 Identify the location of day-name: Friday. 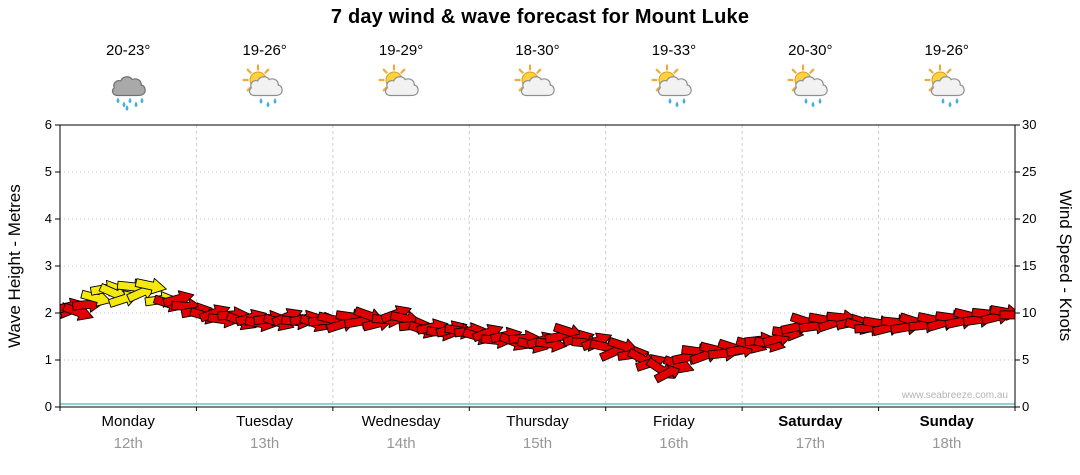
(674, 421).